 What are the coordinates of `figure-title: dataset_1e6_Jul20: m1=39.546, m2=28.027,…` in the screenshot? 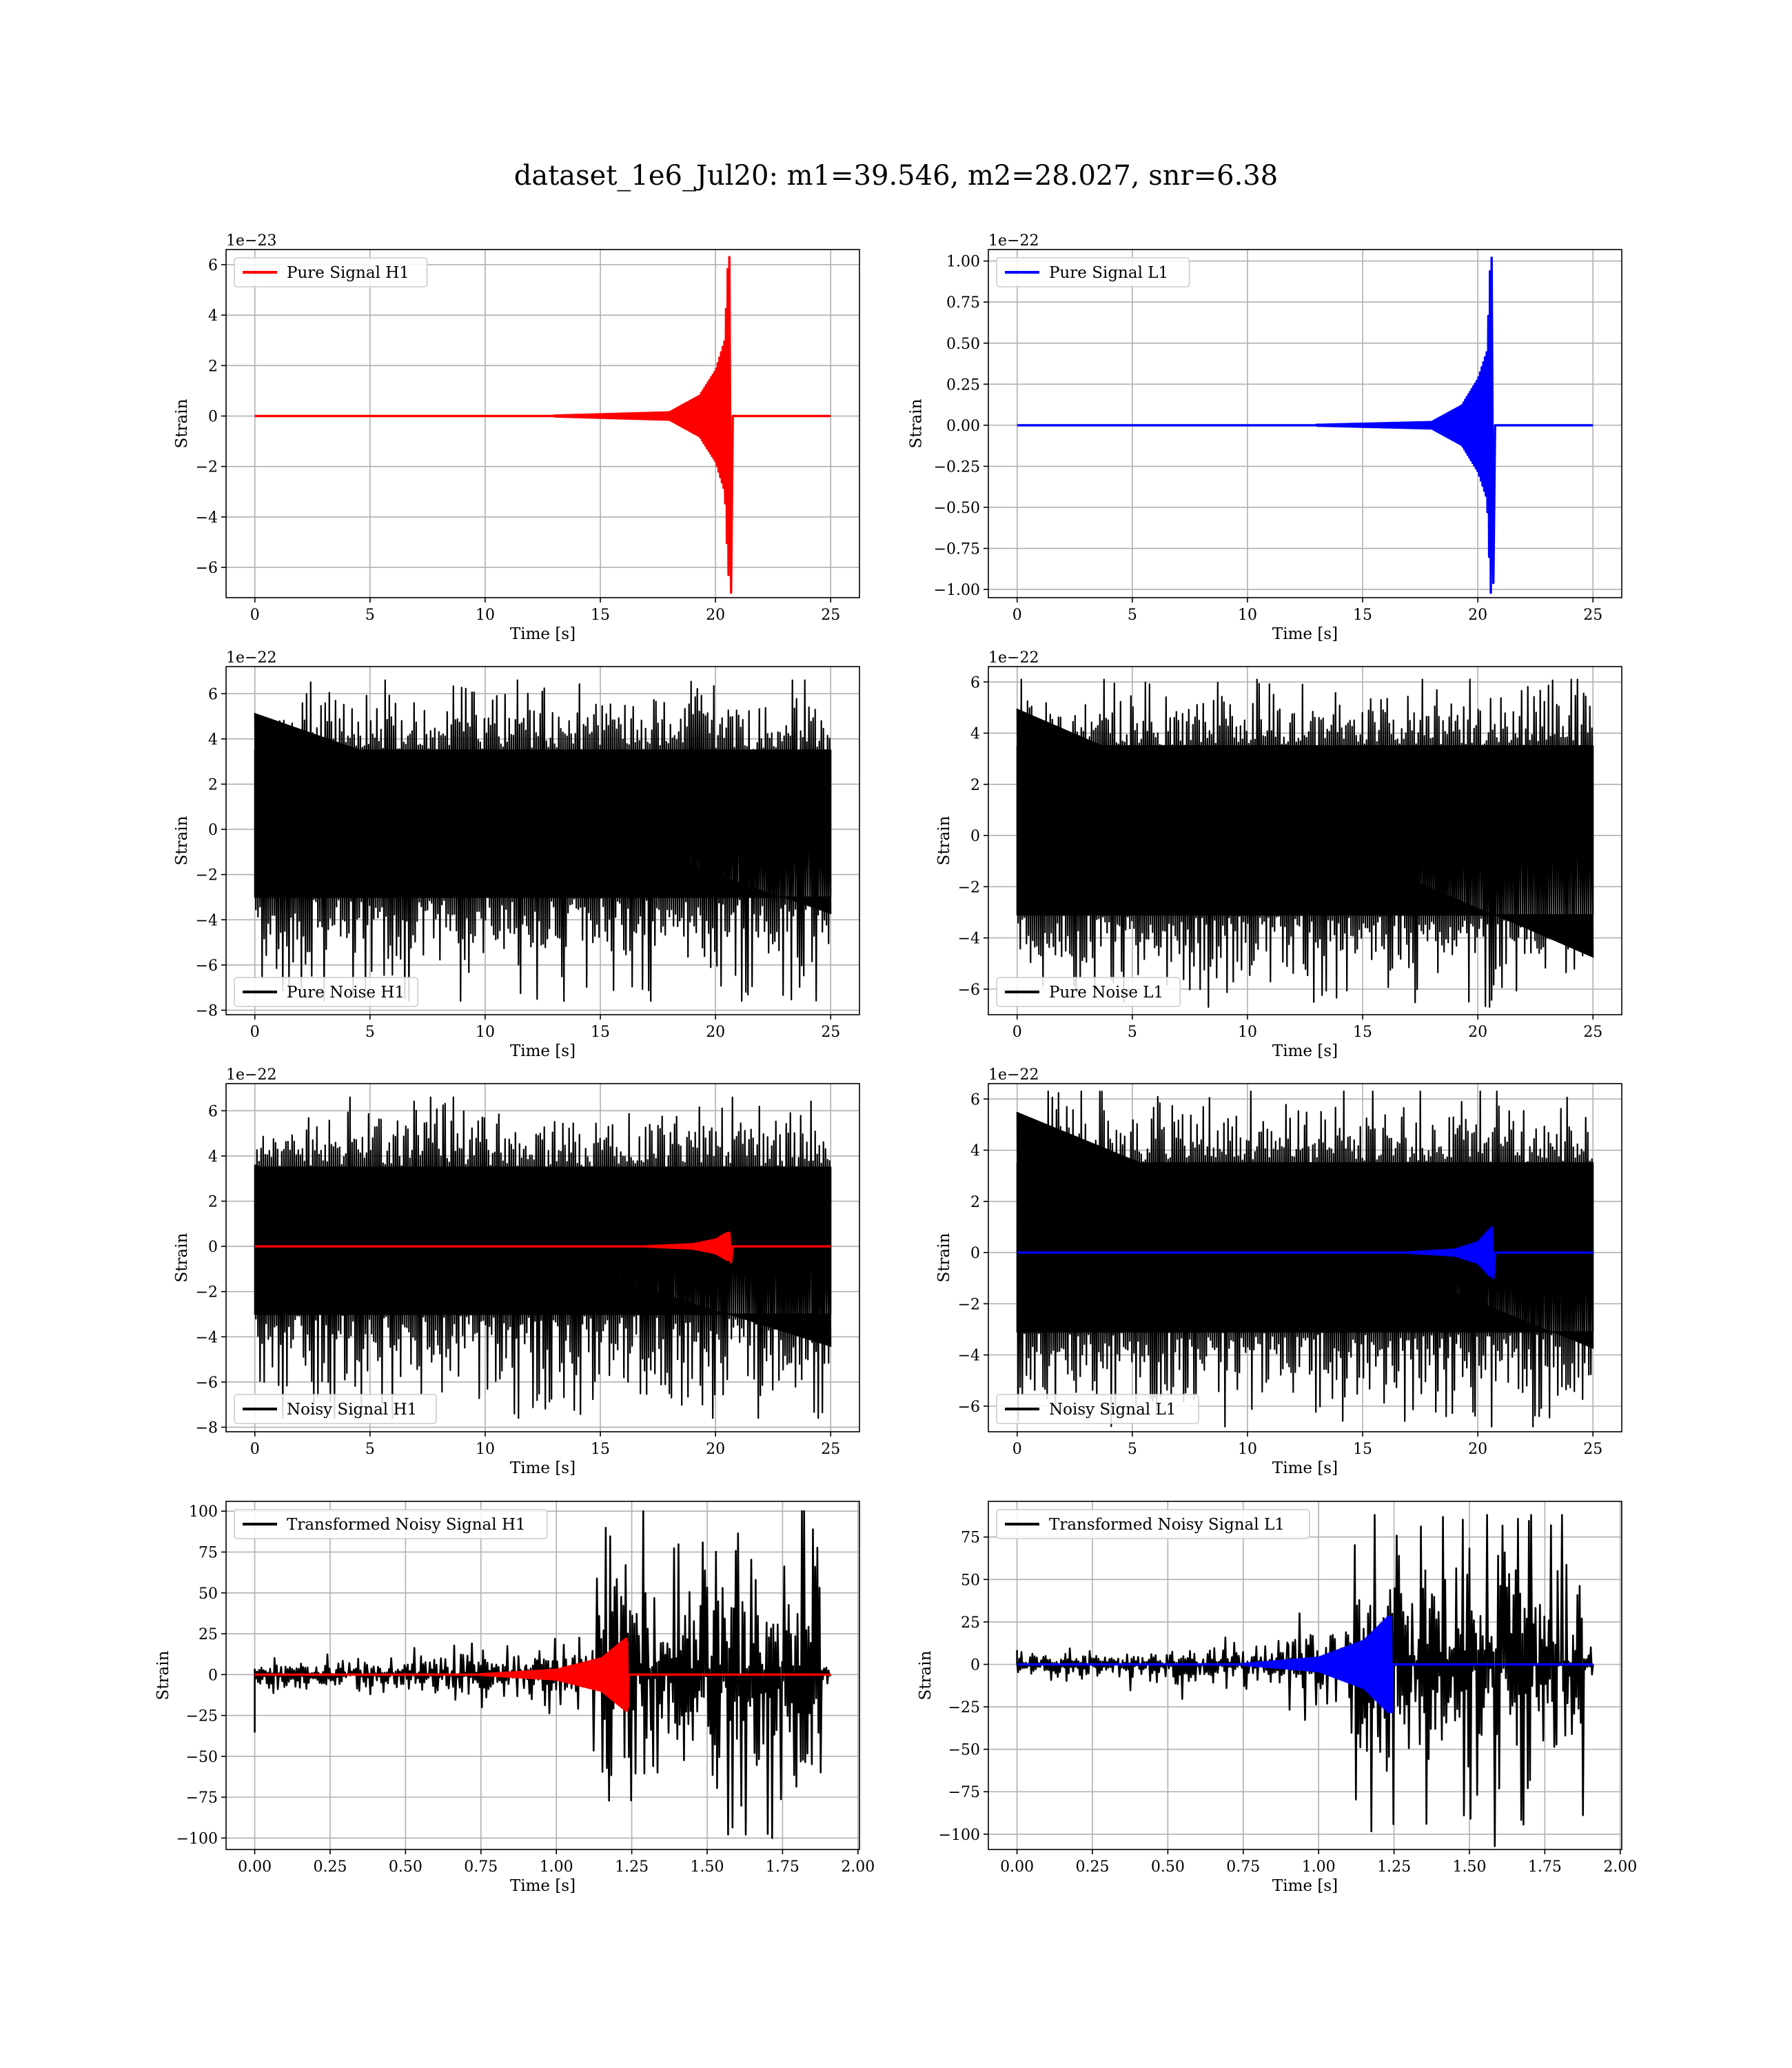 It's located at (896, 176).